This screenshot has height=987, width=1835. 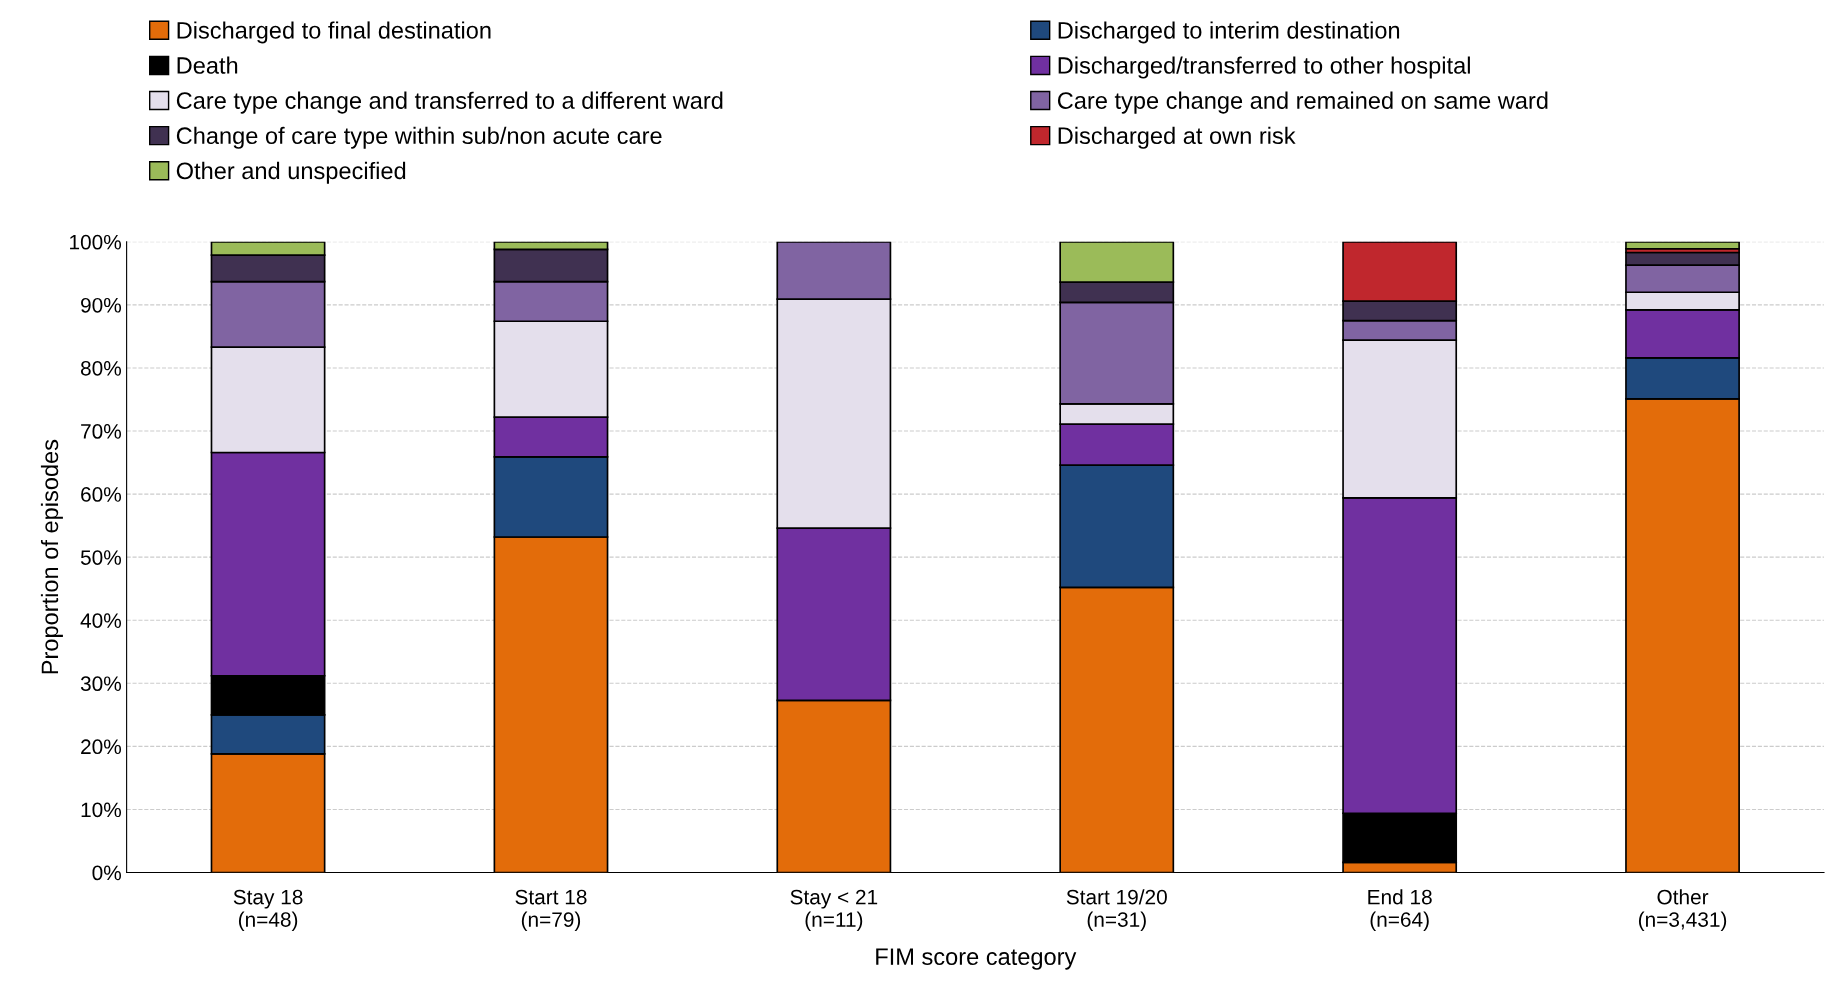 I want to click on y-tick-label: 10%, so click(x=101, y=810).